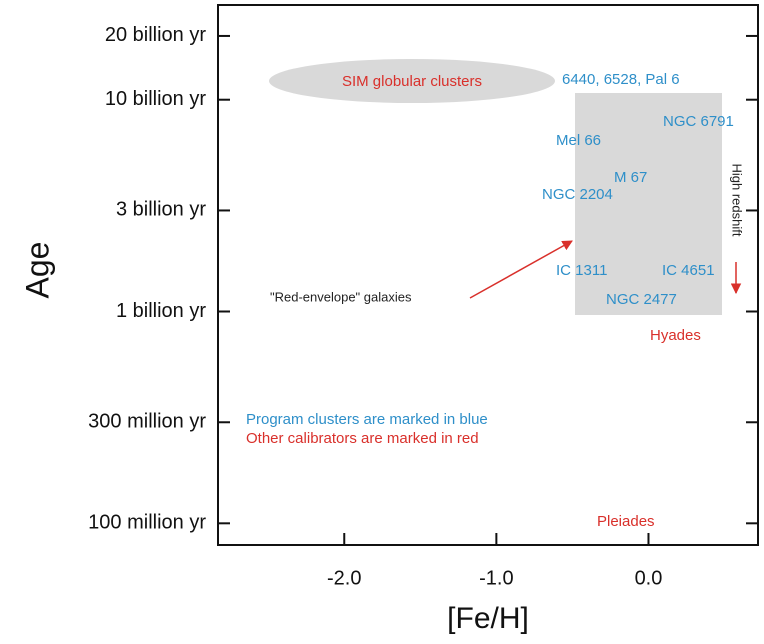 The width and height of the screenshot is (764, 644). I want to click on y-tick-label: 3 billion yr, so click(161, 210).